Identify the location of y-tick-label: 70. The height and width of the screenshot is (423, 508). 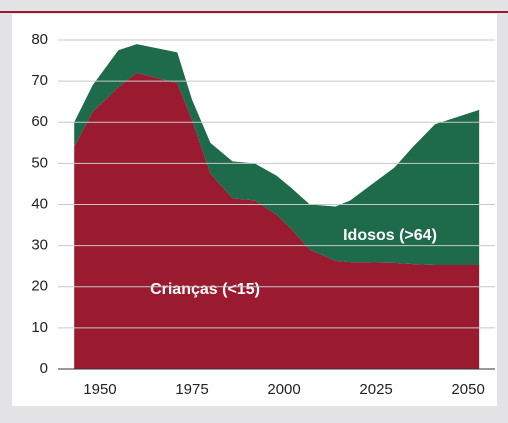
(39, 80).